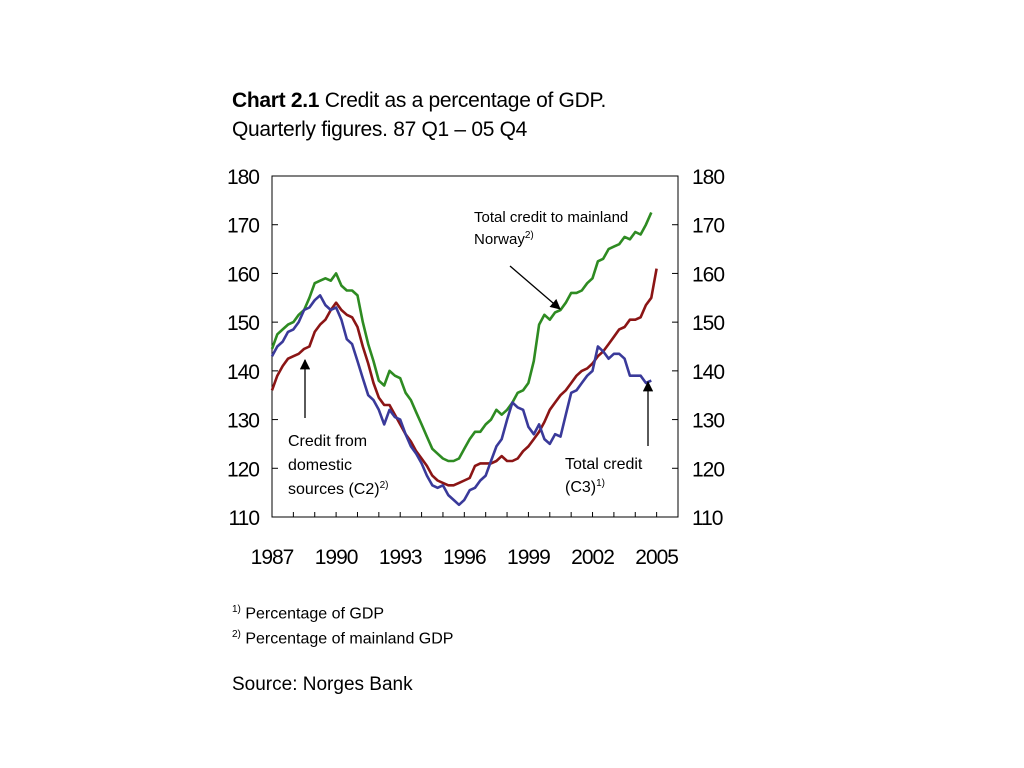  Describe the element at coordinates (708, 323) in the screenshot. I see `y-tick-label-right: 150` at that location.